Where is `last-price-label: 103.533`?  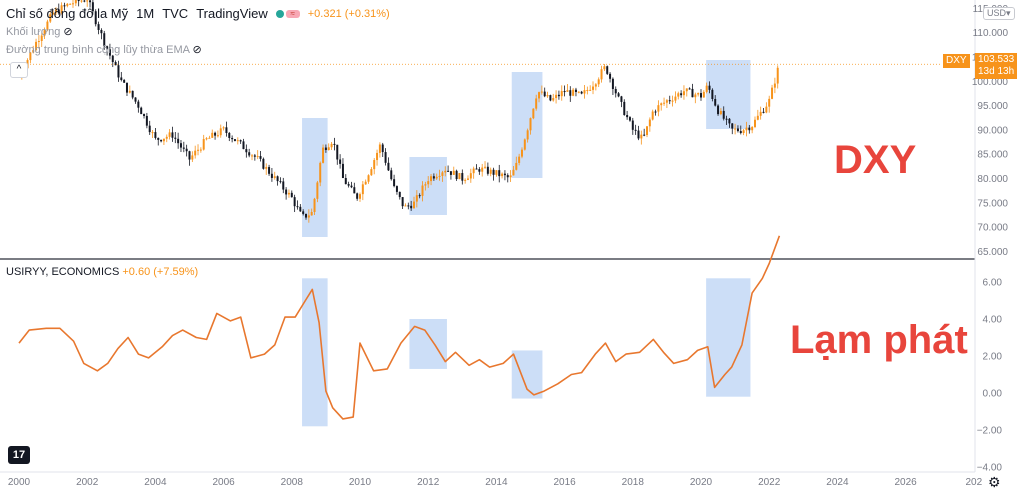 last-price-label: 103.533 is located at coordinates (996, 59).